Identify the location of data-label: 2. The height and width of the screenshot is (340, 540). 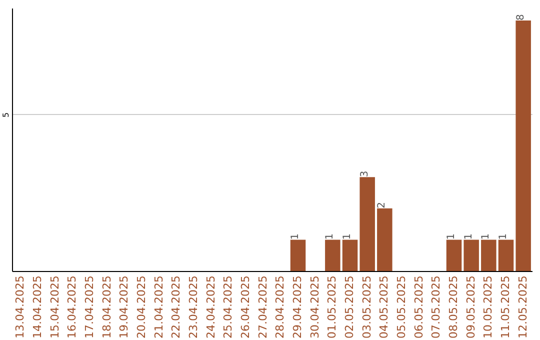
(382, 205).